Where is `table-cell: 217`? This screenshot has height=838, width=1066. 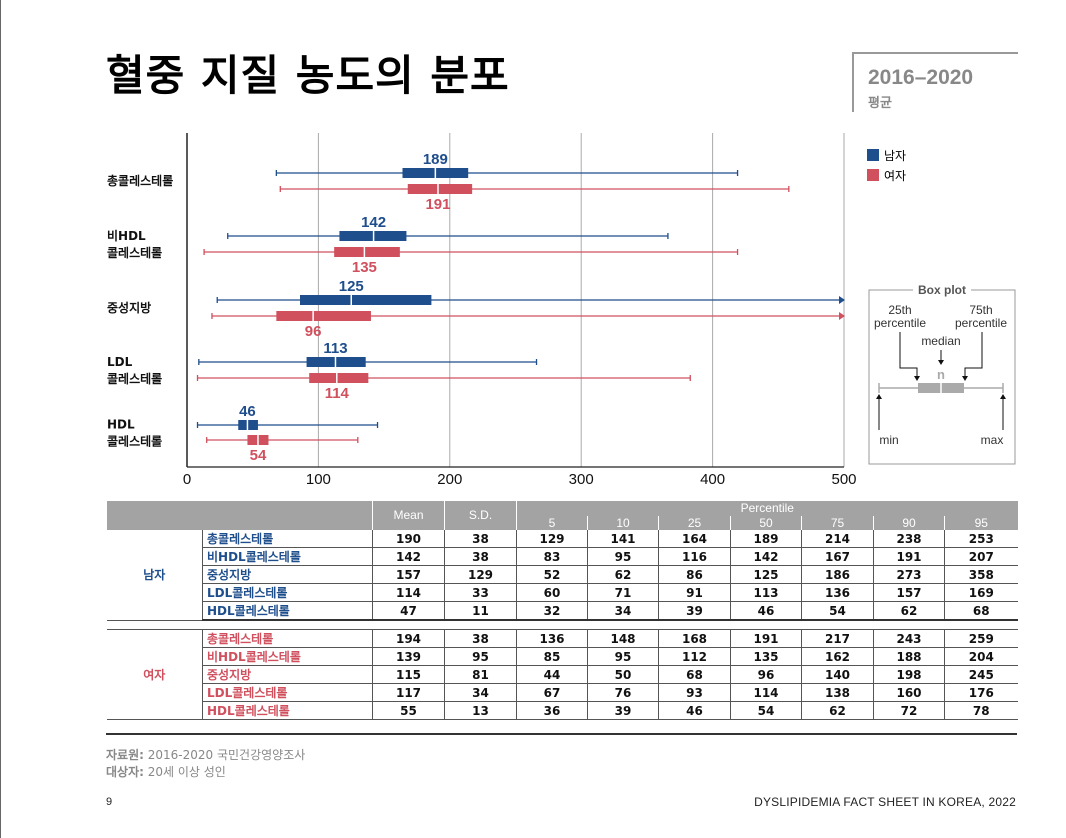 table-cell: 217 is located at coordinates (837, 638).